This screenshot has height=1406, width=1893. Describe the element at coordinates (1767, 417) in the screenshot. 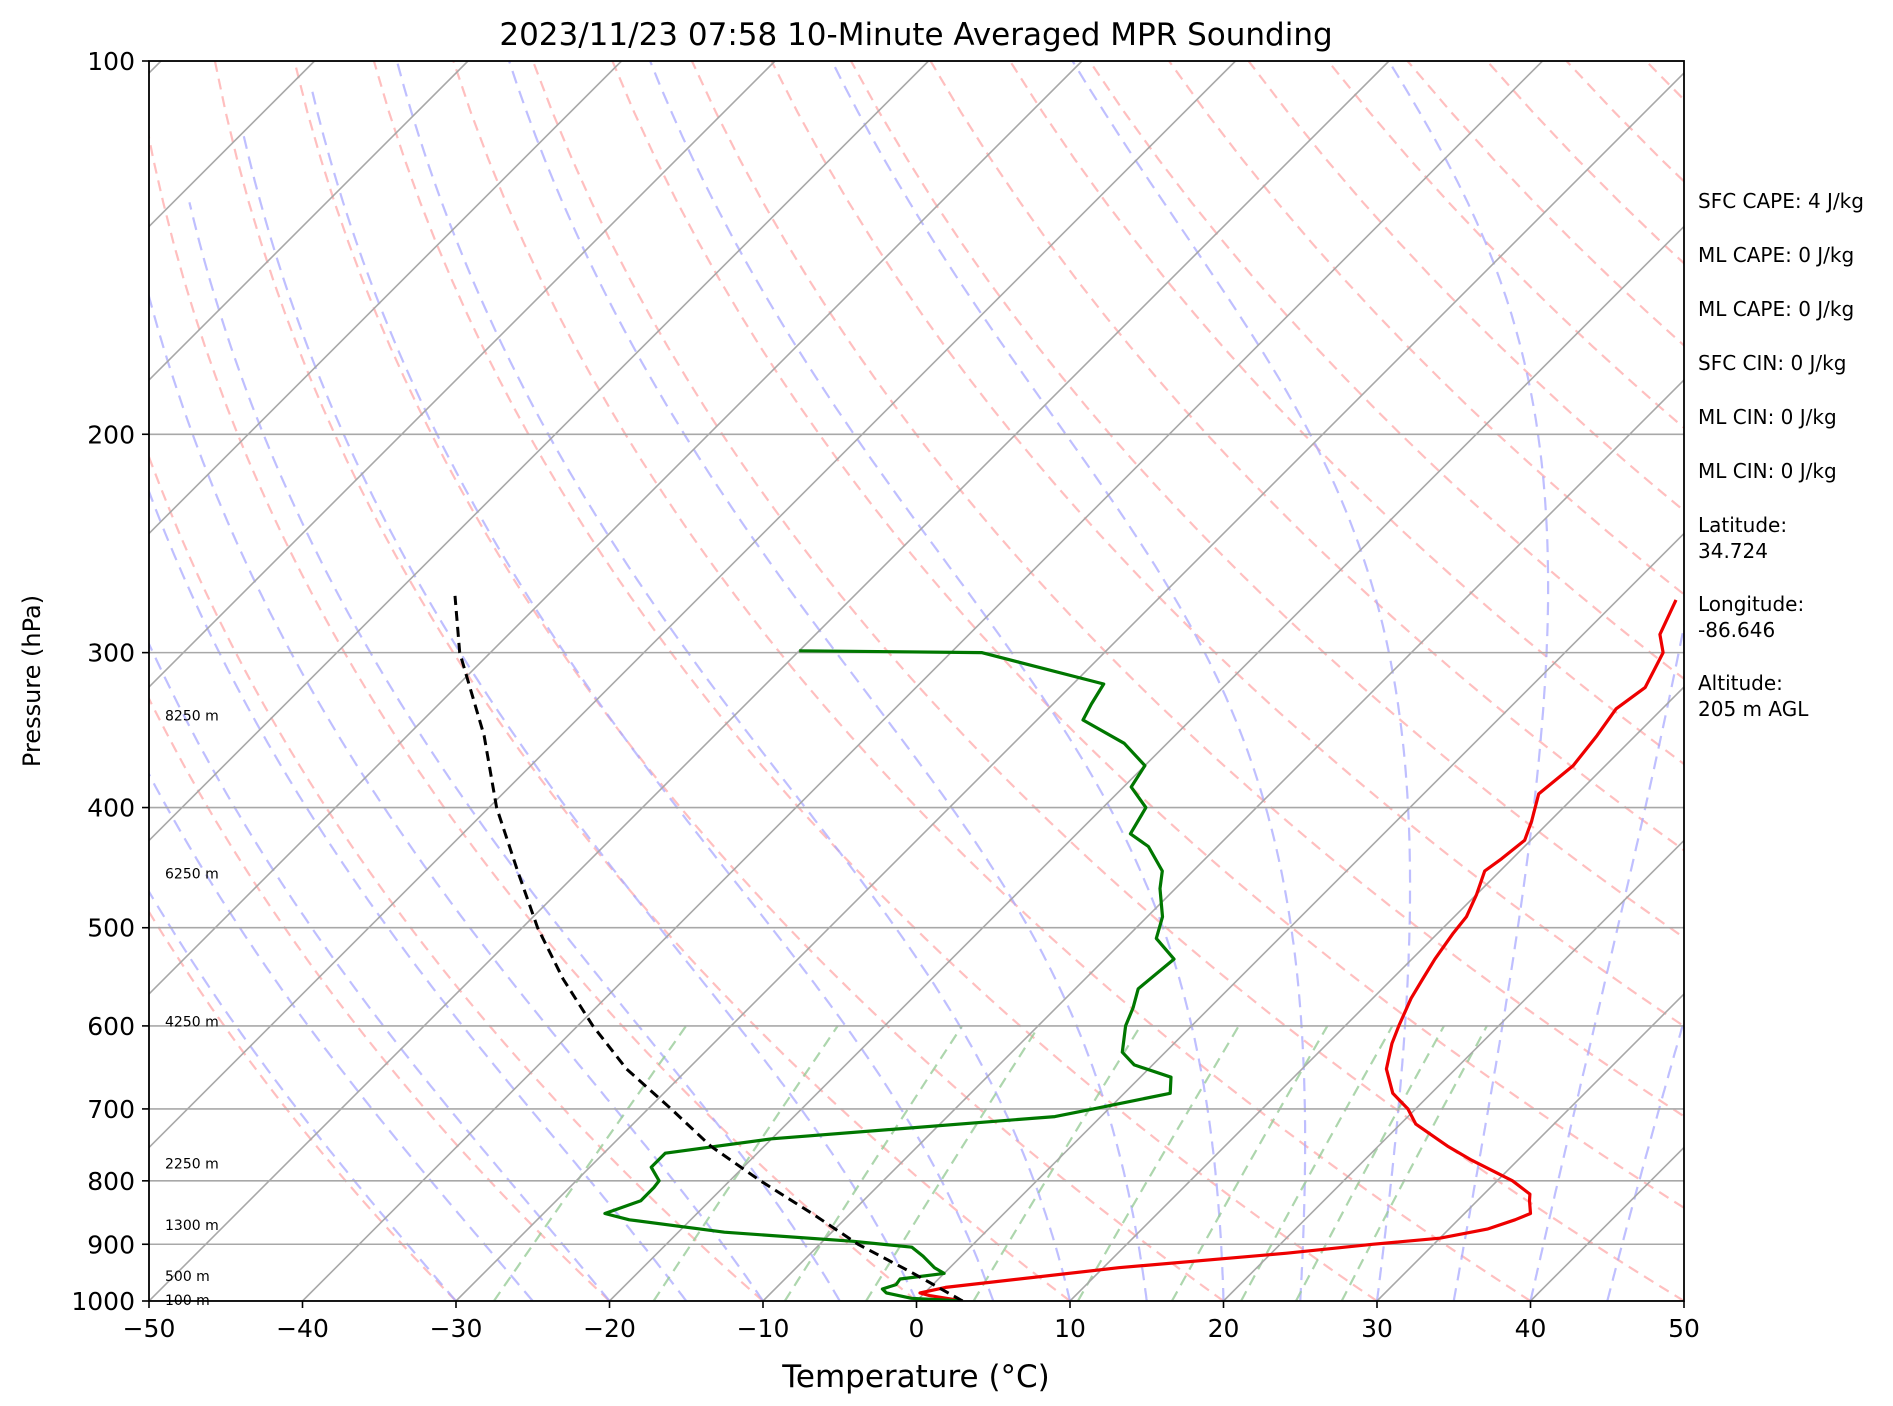

I see `stat-ml-cin: ML CIN: 0 J/kg` at that location.